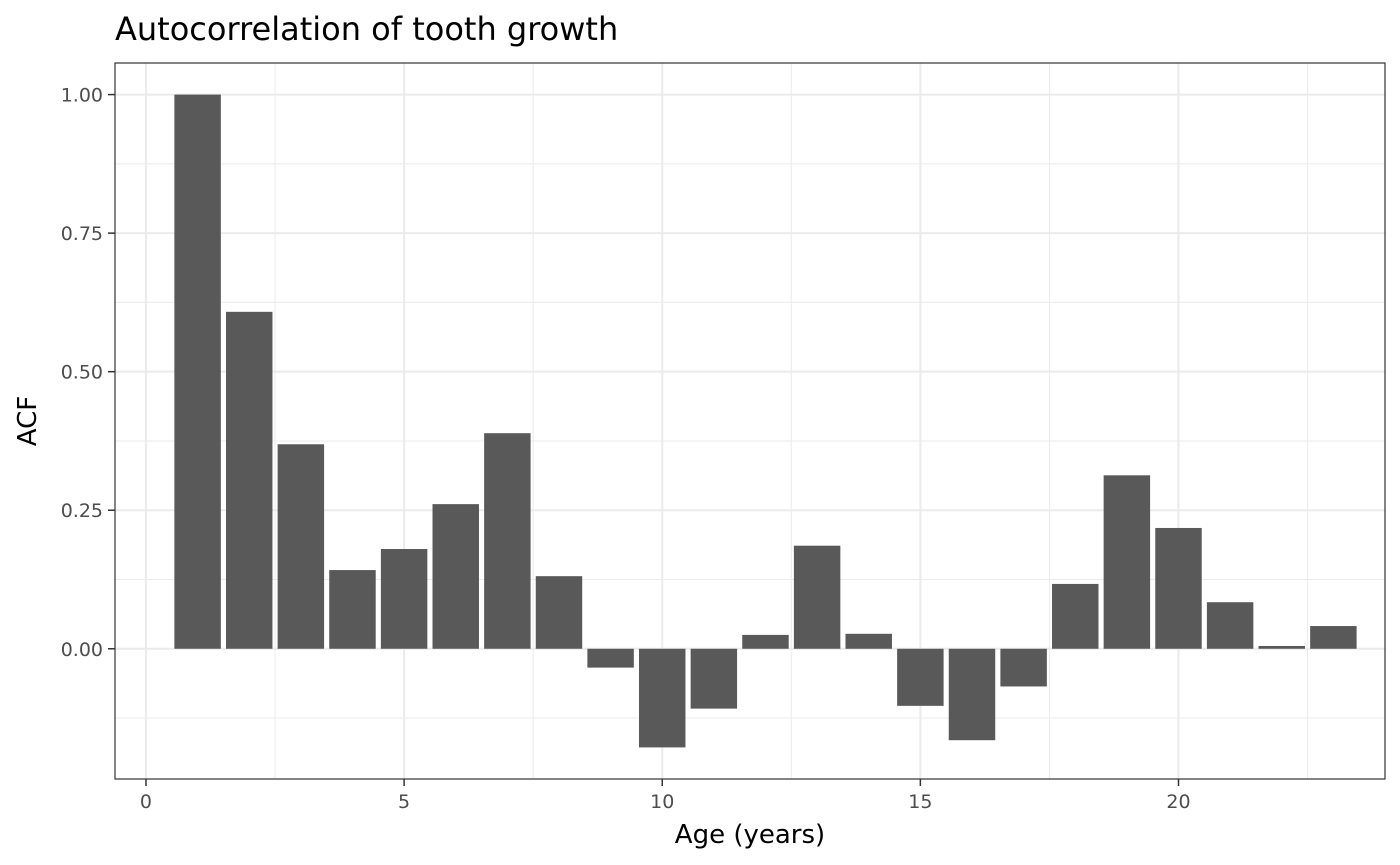  Describe the element at coordinates (366, 29) in the screenshot. I see `chart-title: Autocorrelation of tooth growth` at that location.